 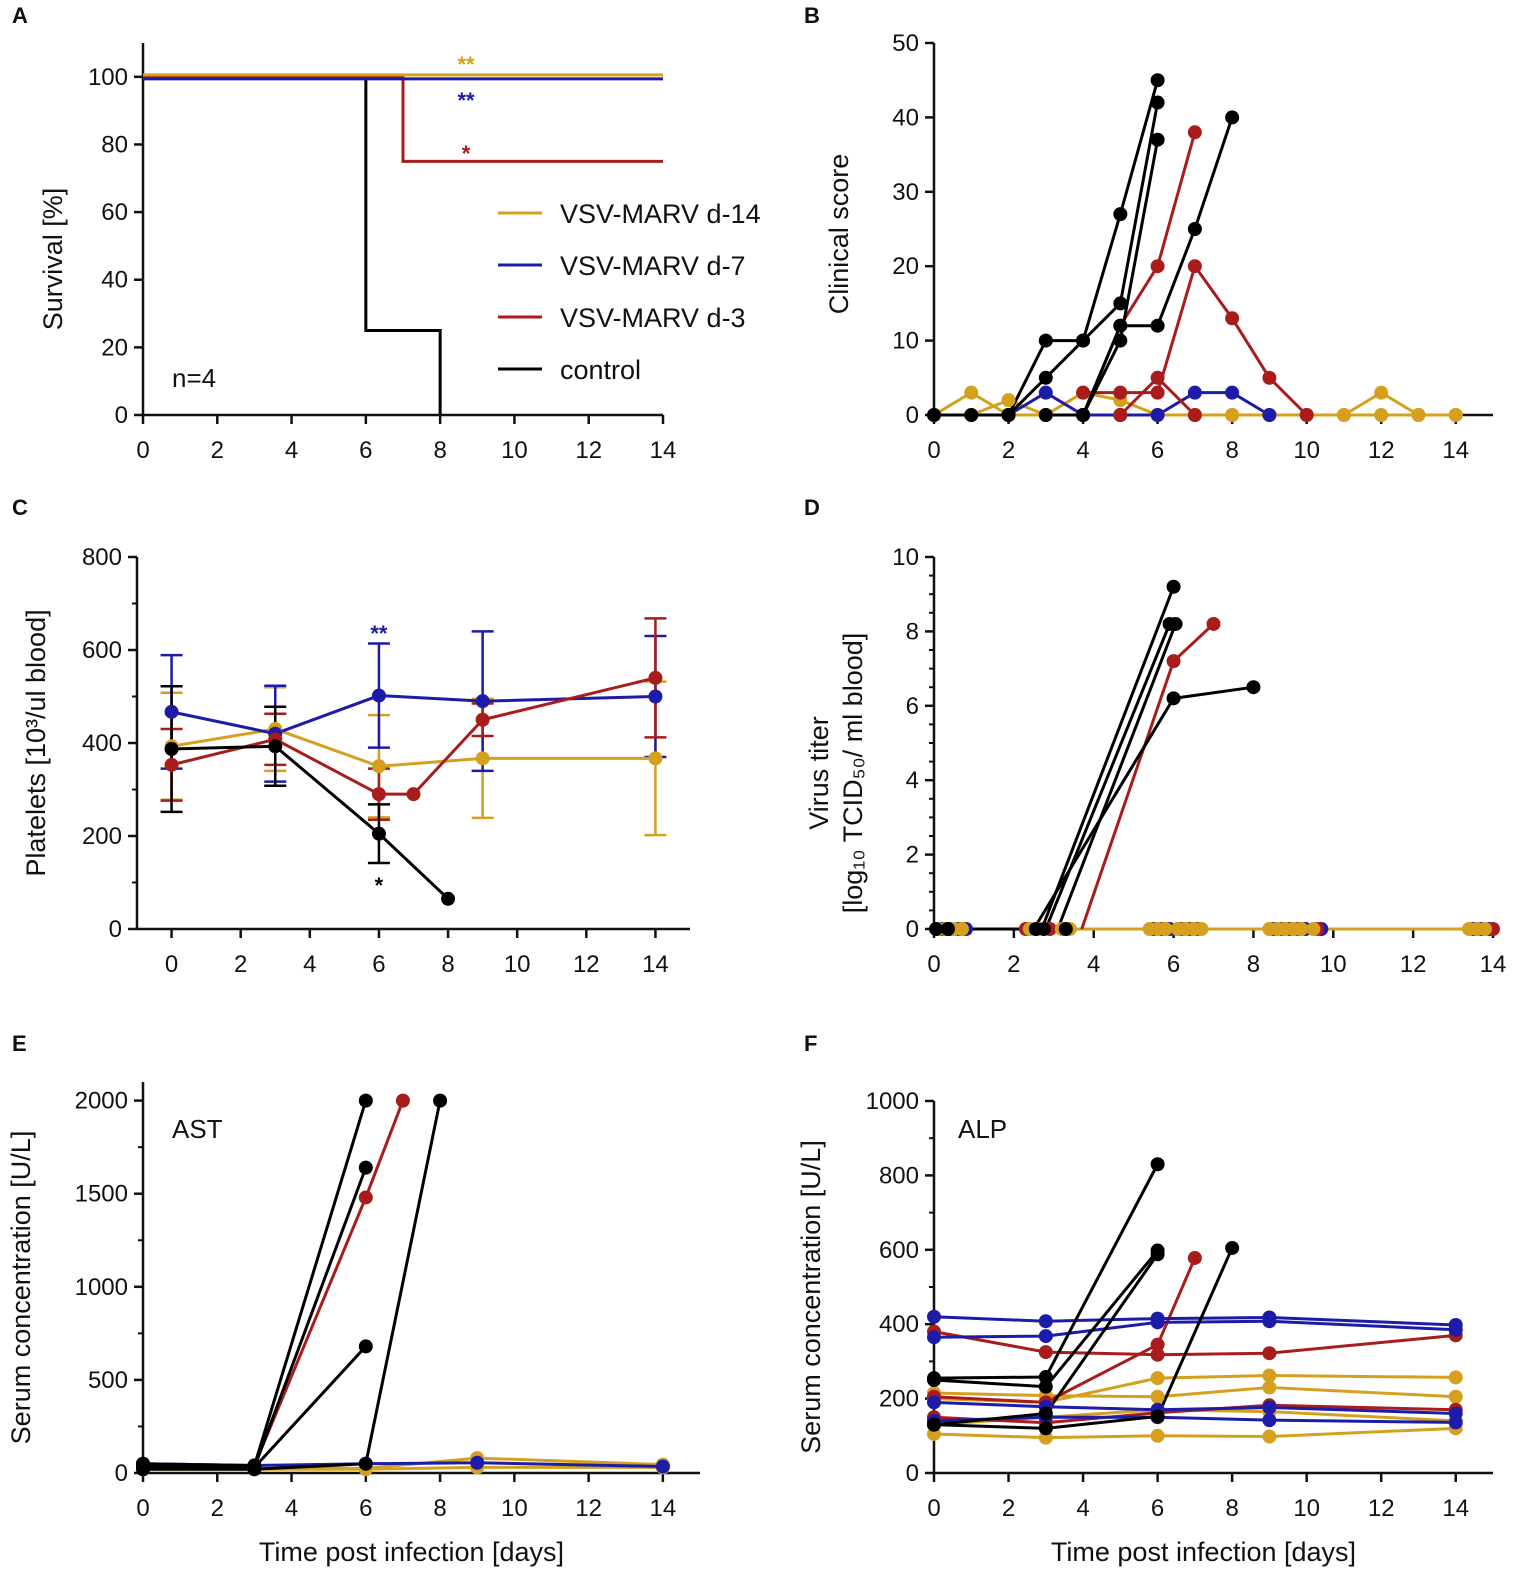 What do you see at coordinates (982, 1129) in the screenshot?
I see `assay-annotation: ALP` at bounding box center [982, 1129].